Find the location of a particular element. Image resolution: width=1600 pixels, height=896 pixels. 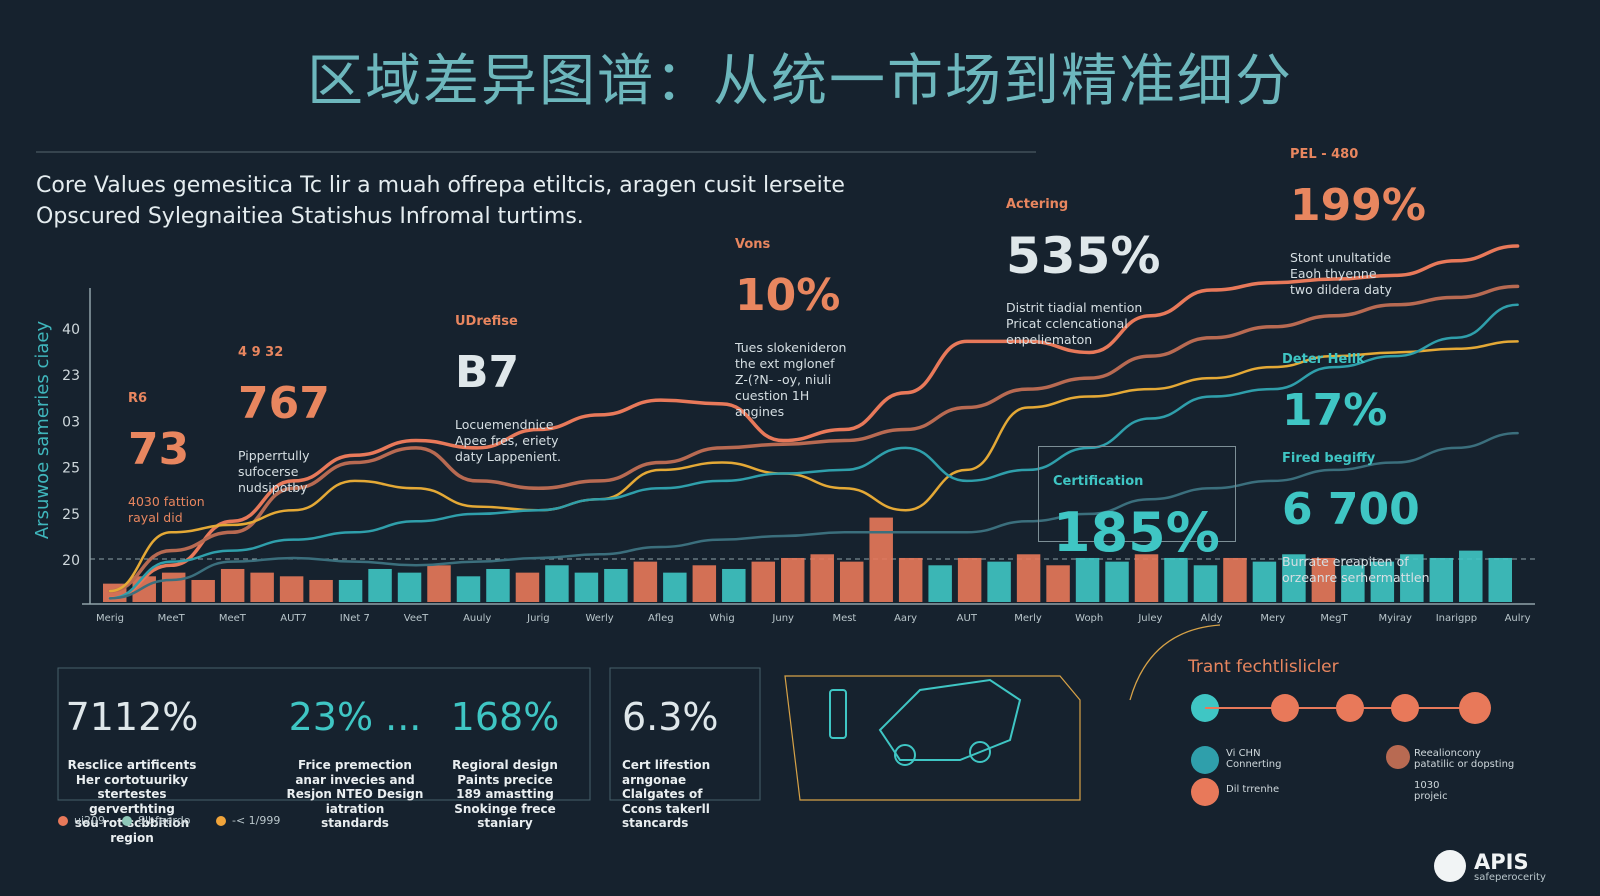

callout-tag: Deter Hellk is located at coordinates (1323, 359).